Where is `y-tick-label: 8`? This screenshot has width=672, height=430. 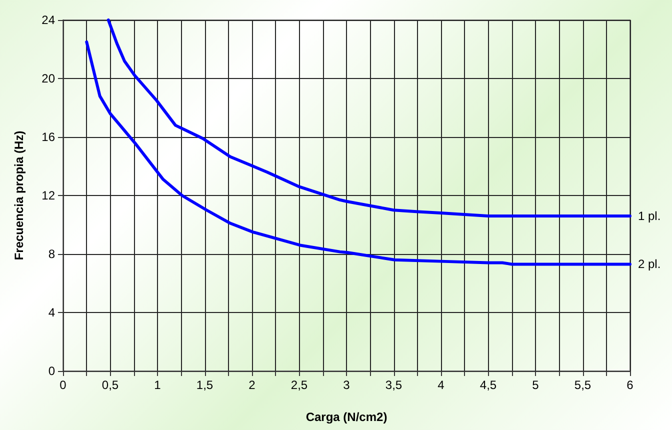 y-tick-label: 8 is located at coordinates (52, 254).